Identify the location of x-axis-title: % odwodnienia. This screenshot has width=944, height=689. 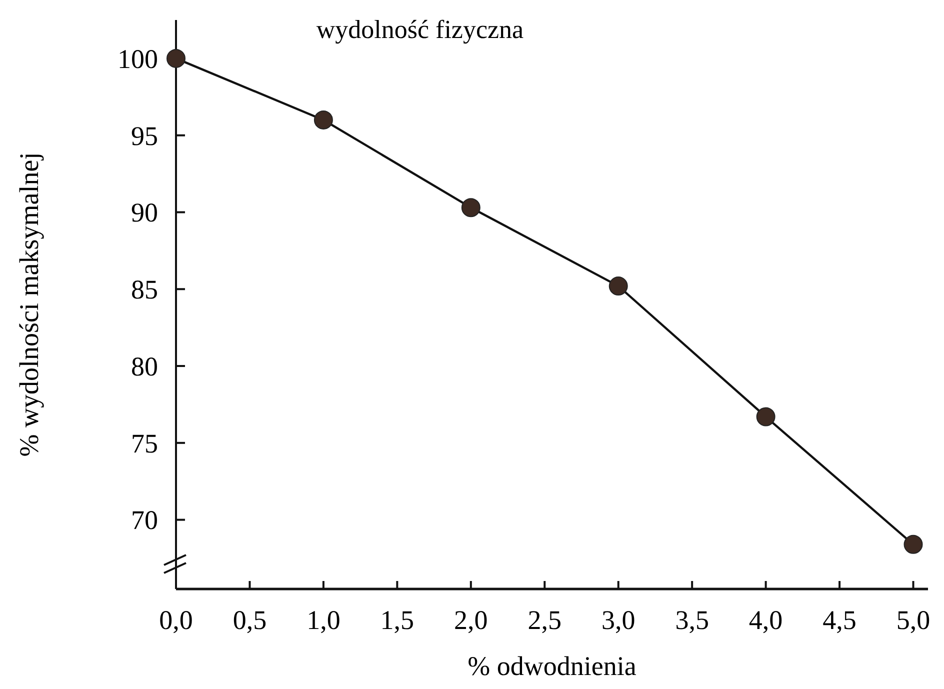
(552, 666).